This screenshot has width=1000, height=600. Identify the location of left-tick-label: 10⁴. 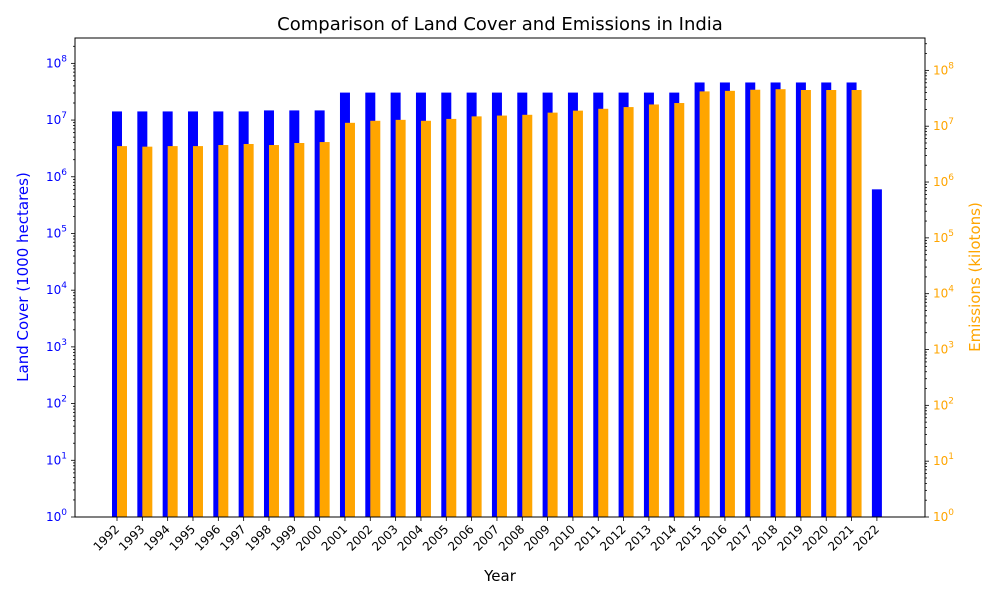
(56, 289).